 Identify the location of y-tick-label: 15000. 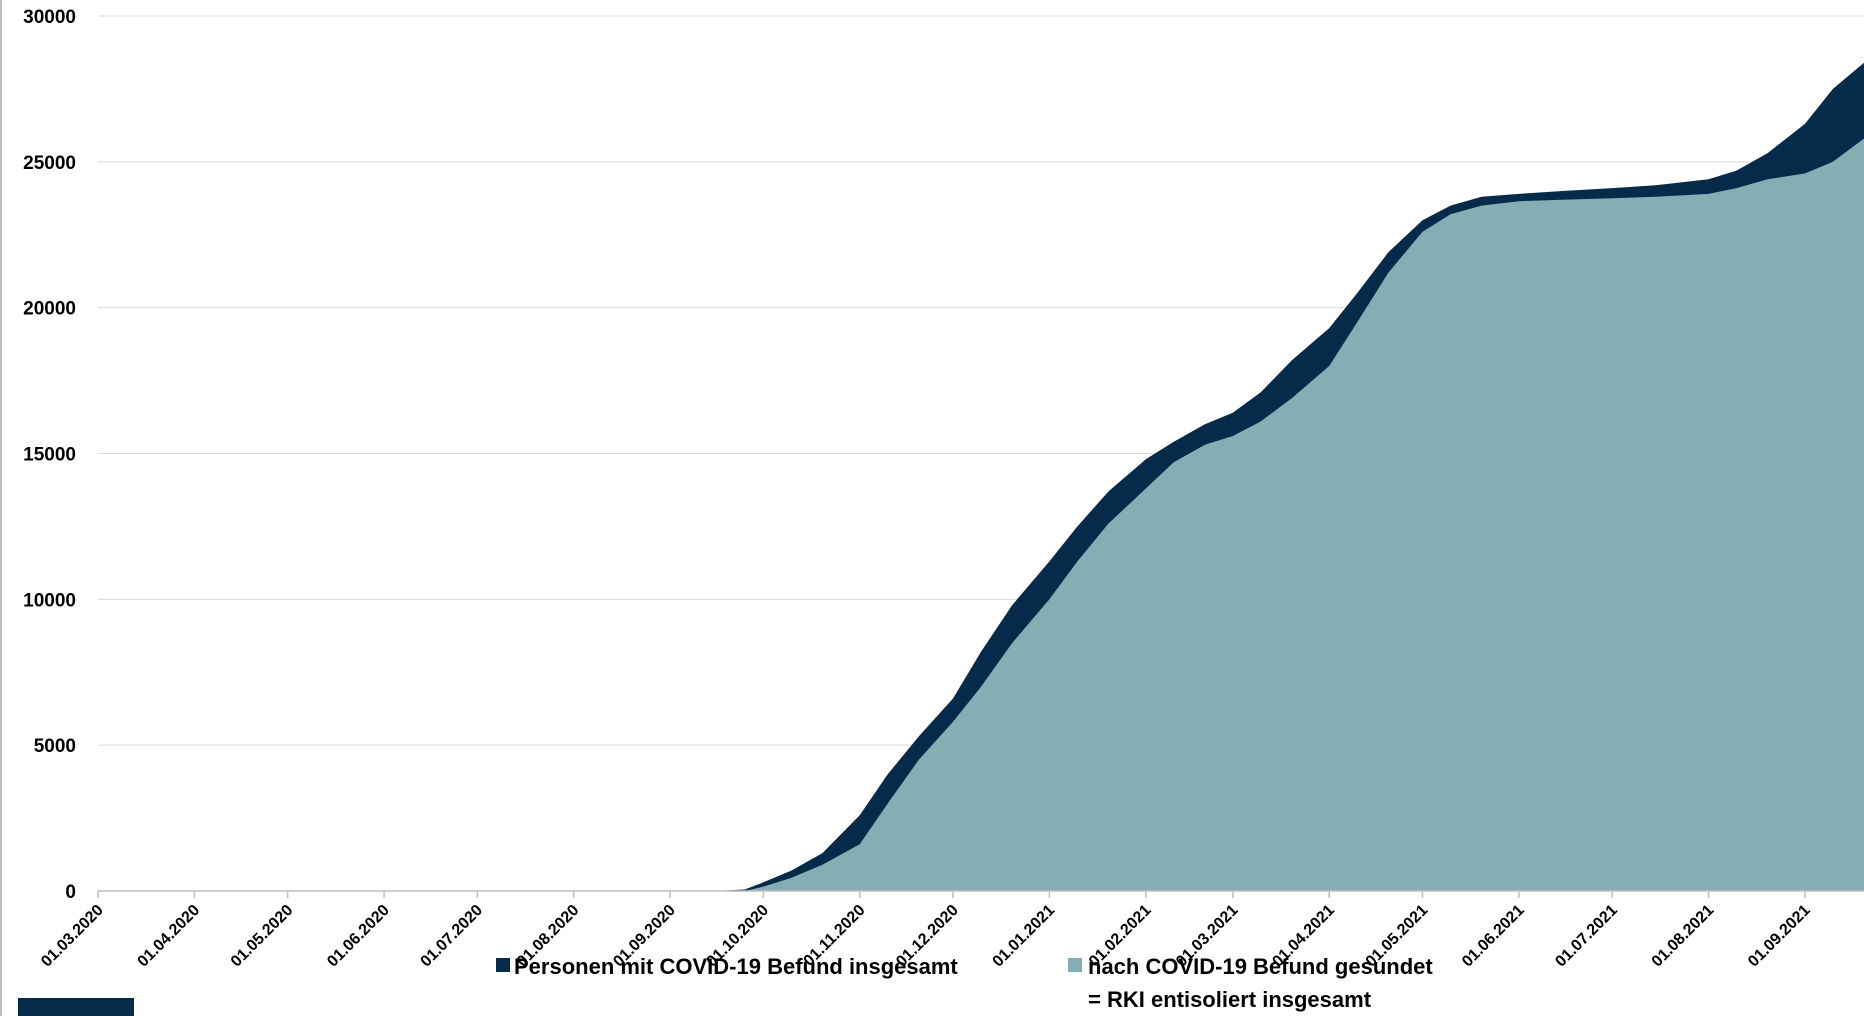
(49, 455).